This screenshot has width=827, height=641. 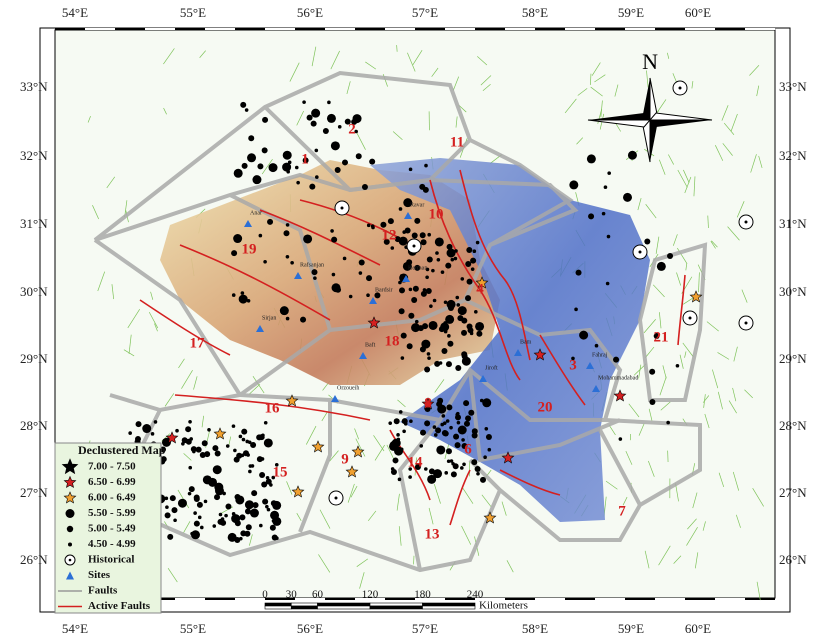 What do you see at coordinates (661, 337) in the screenshot?
I see `zone-label: 21` at bounding box center [661, 337].